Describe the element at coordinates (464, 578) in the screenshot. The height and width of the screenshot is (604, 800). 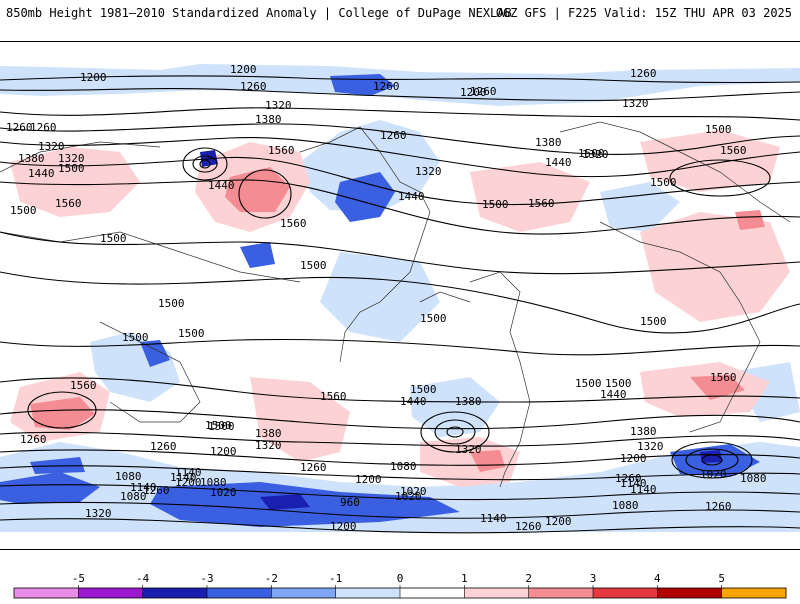
I see `colorbar-label: 1` at that location.